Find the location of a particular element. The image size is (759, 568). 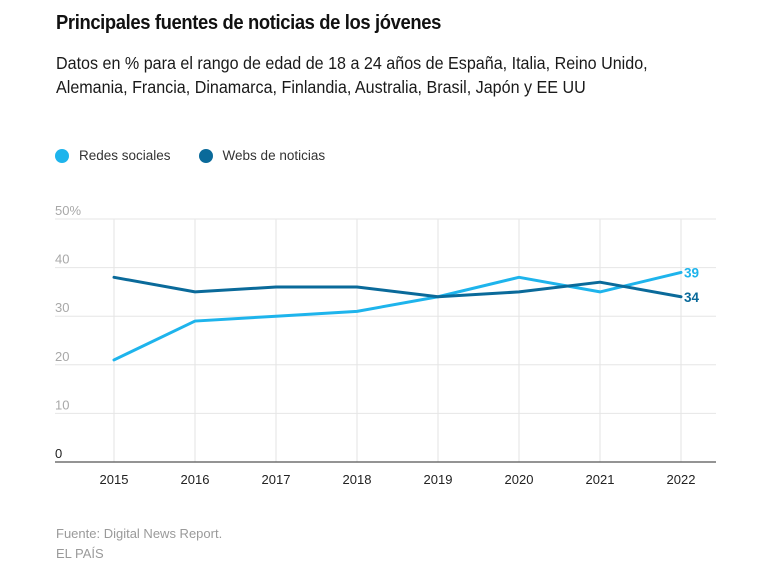

legend-item-webs-de-noticias: Webs de noticias is located at coordinates (262, 155).